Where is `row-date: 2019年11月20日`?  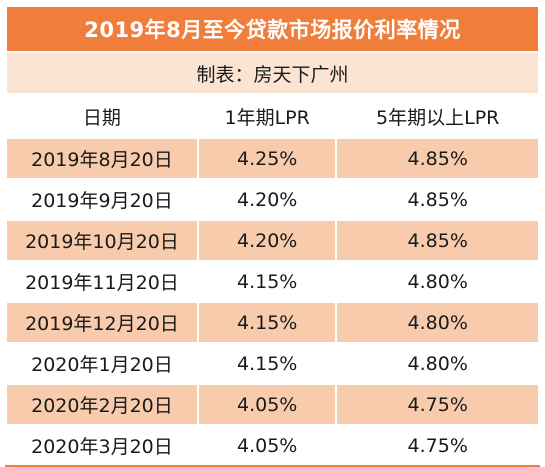 row-date: 2019年11月20日 is located at coordinates (102, 281).